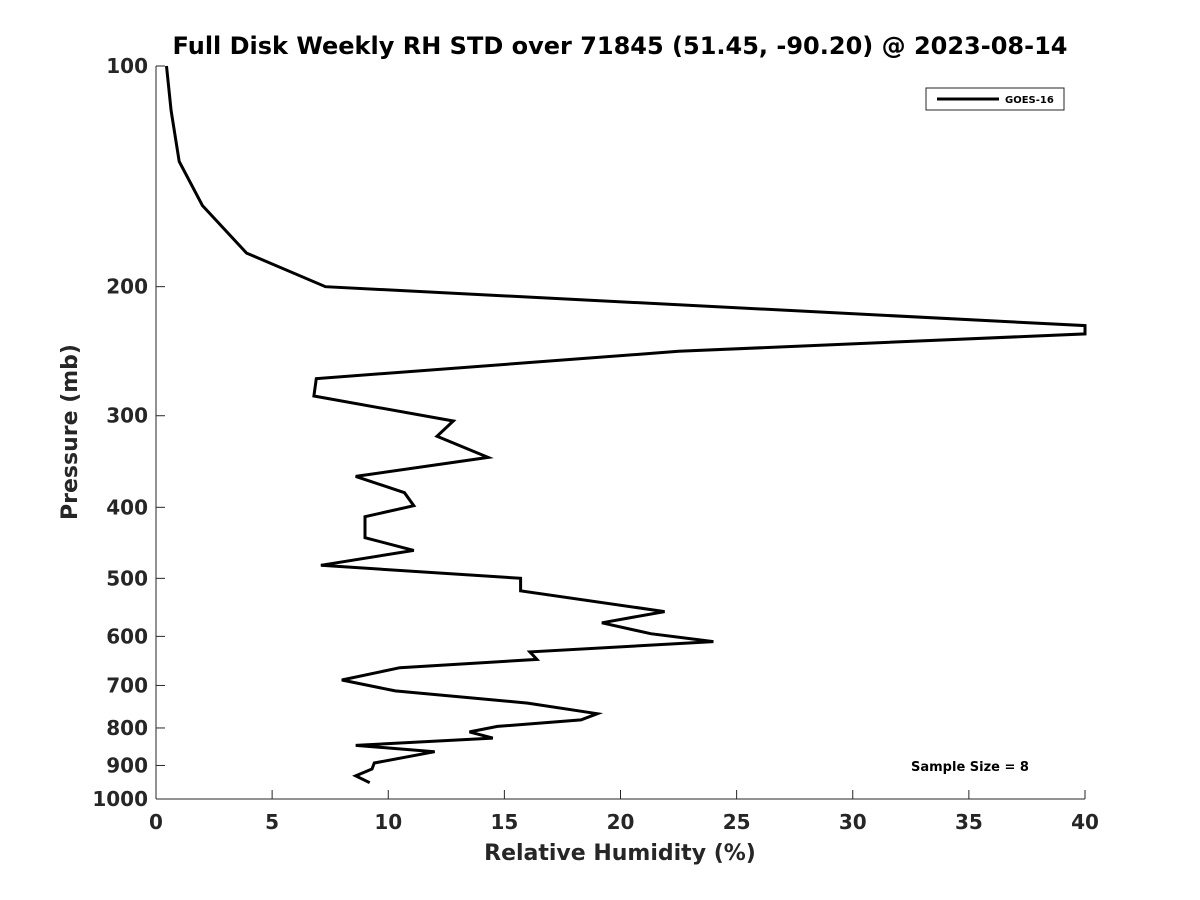 This screenshot has height=900, width=1200. I want to click on y-tick-label: 300, so click(127, 416).